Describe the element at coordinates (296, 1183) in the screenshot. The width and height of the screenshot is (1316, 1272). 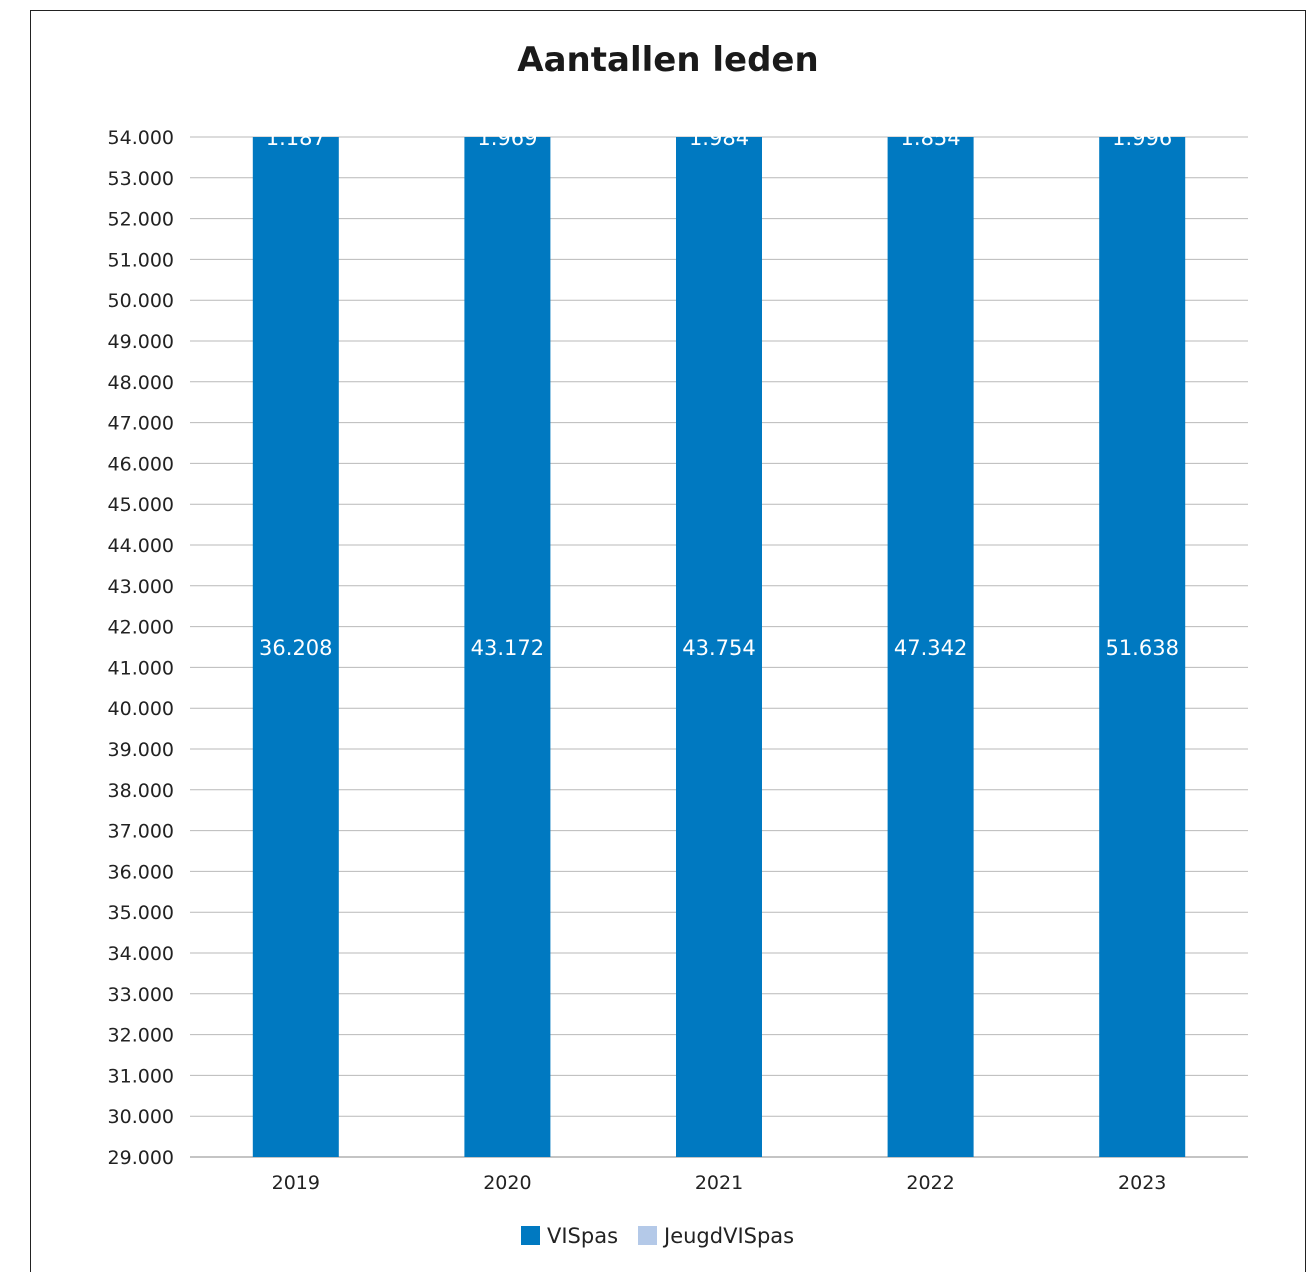
I see `x-tick-label: 2019` at that location.